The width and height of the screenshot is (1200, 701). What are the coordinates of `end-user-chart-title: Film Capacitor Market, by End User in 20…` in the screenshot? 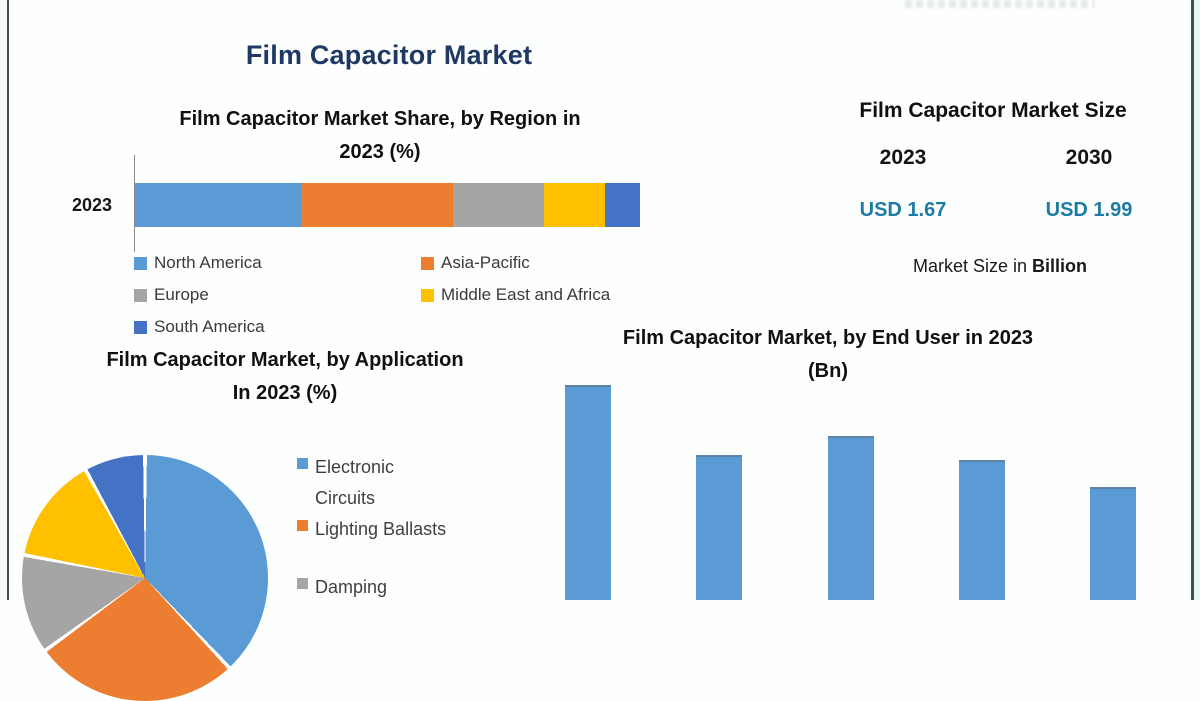 It's located at (828, 355).